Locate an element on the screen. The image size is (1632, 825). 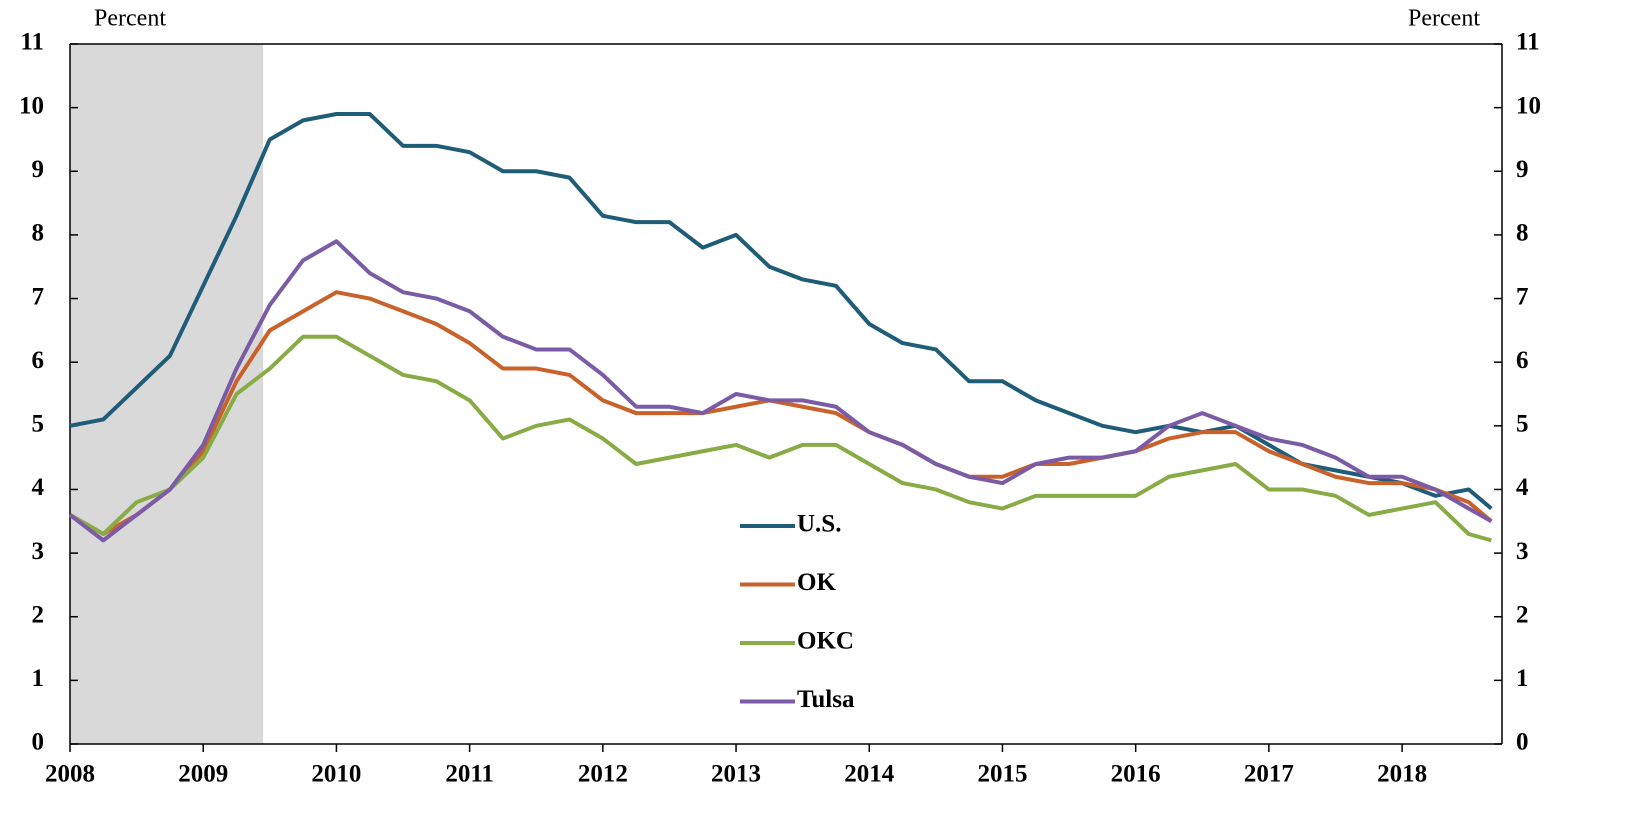
x-tick-label: 2016 is located at coordinates (1136, 774).